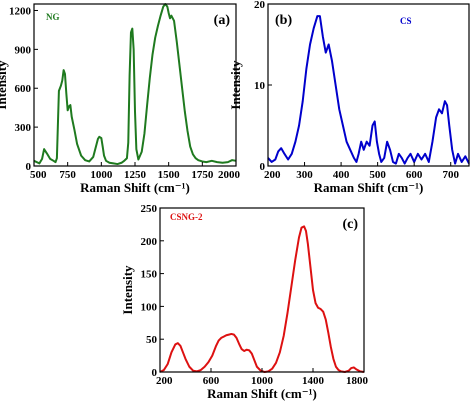 The width and height of the screenshot is (474, 408). Describe the element at coordinates (260, 86) in the screenshot. I see `y-tick-label: 10` at that location.